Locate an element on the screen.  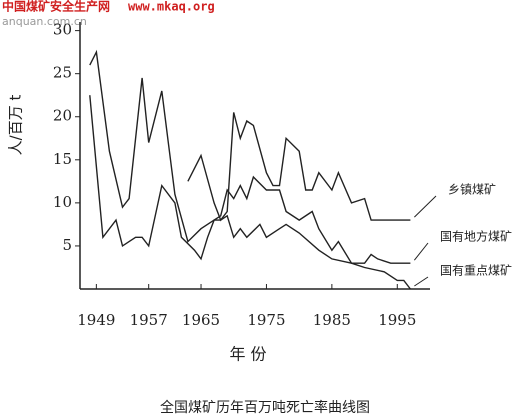
legend-label: 国有重点煤矿 is located at coordinates (476, 271).